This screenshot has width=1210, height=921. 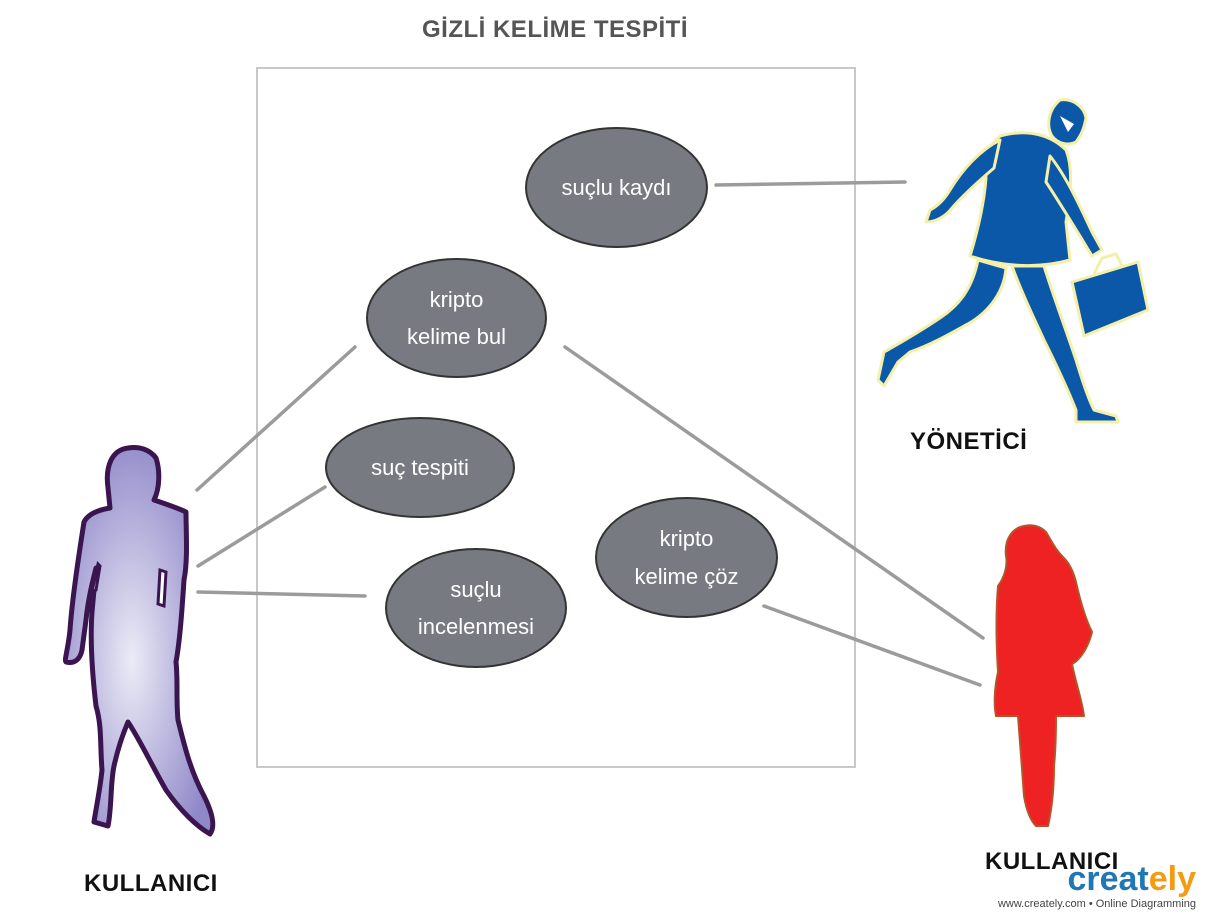 I want to click on creately-tagline: www.creately.com • Online Diagramming, so click(x=1096, y=904).